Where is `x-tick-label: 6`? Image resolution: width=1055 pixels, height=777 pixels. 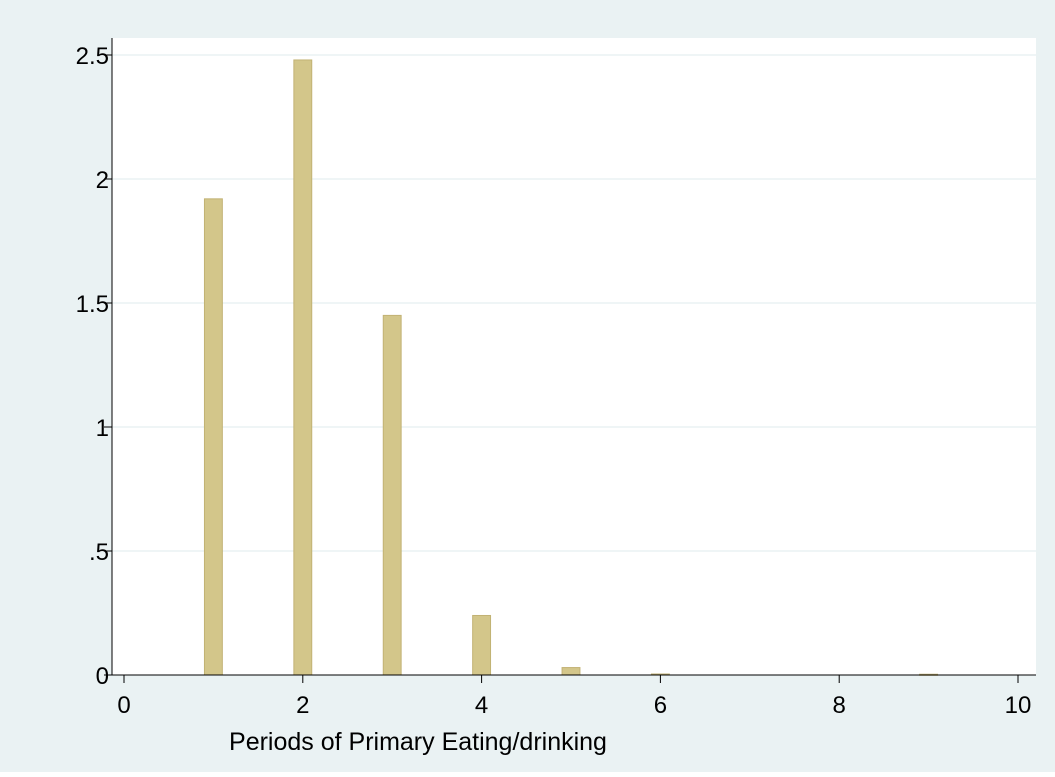
x-tick-label: 6 is located at coordinates (660, 705).